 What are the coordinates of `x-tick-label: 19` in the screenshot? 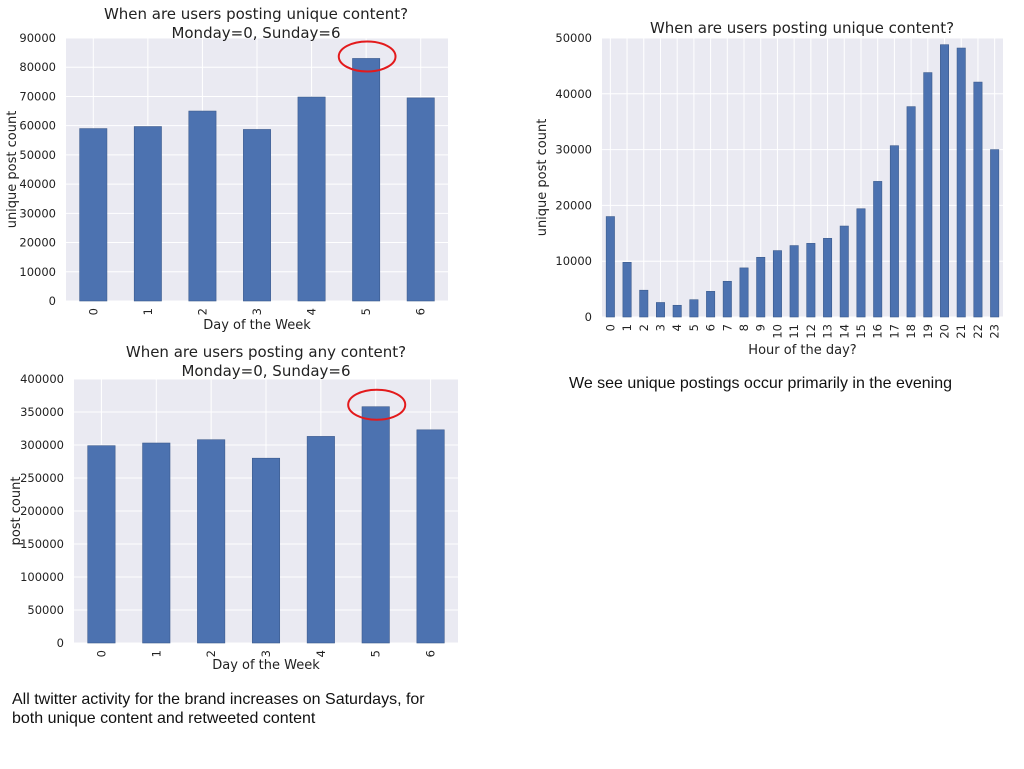 It's located at (928, 331).